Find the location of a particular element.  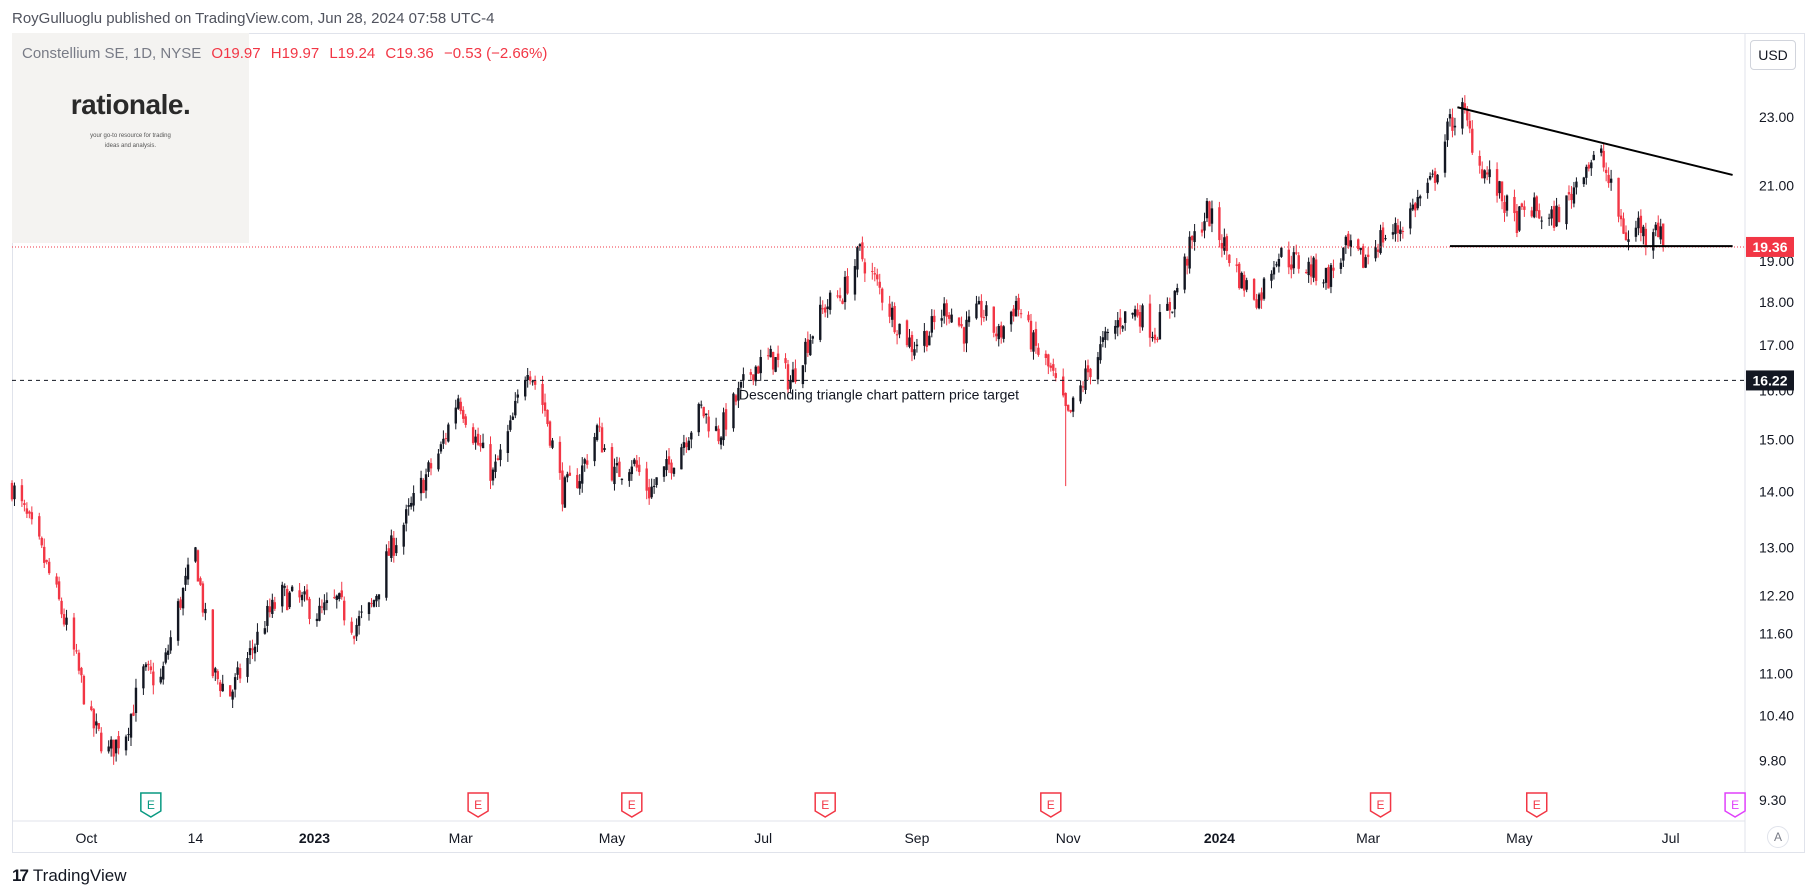

ohlc-open: O19.97 is located at coordinates (236, 53).